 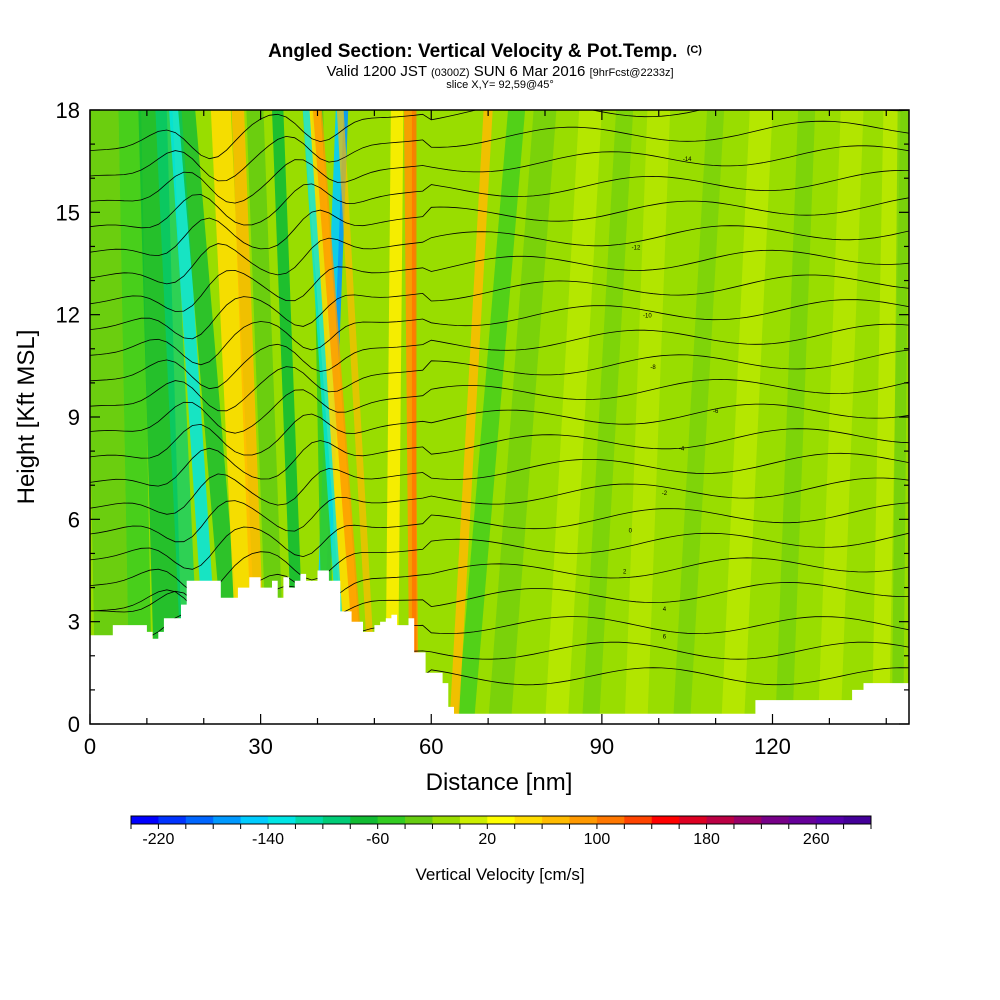 What do you see at coordinates (431, 746) in the screenshot?
I see `x-tick-label: 60` at bounding box center [431, 746].